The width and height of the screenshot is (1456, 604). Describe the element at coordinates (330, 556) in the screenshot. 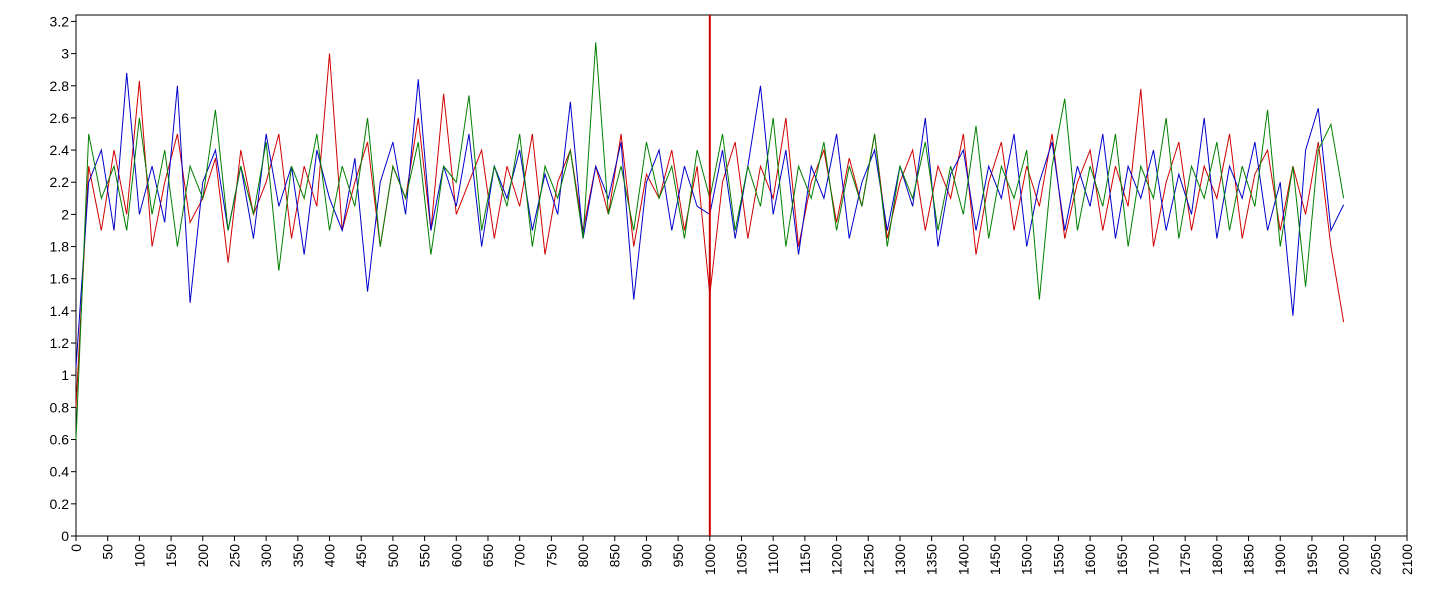

I see `x-tick-label: 400` at that location.